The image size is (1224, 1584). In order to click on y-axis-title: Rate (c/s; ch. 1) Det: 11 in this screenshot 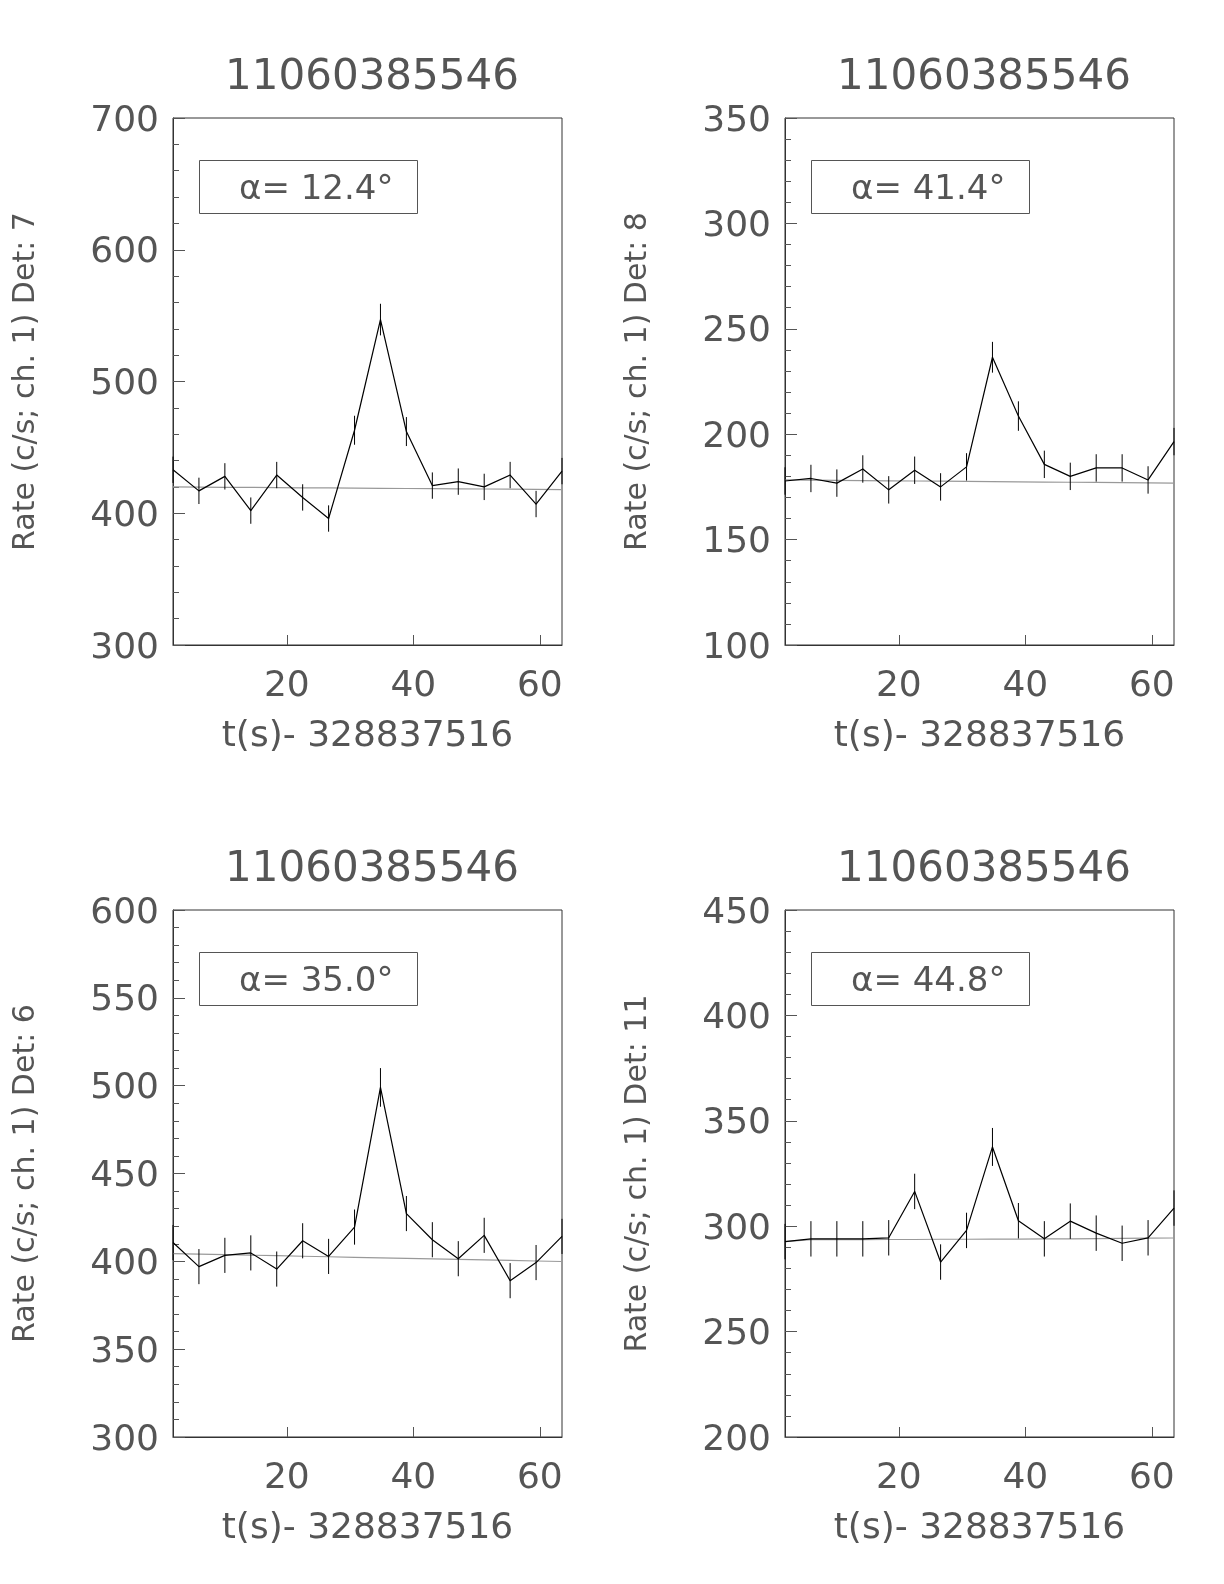, I will do `click(635, 1173)`.